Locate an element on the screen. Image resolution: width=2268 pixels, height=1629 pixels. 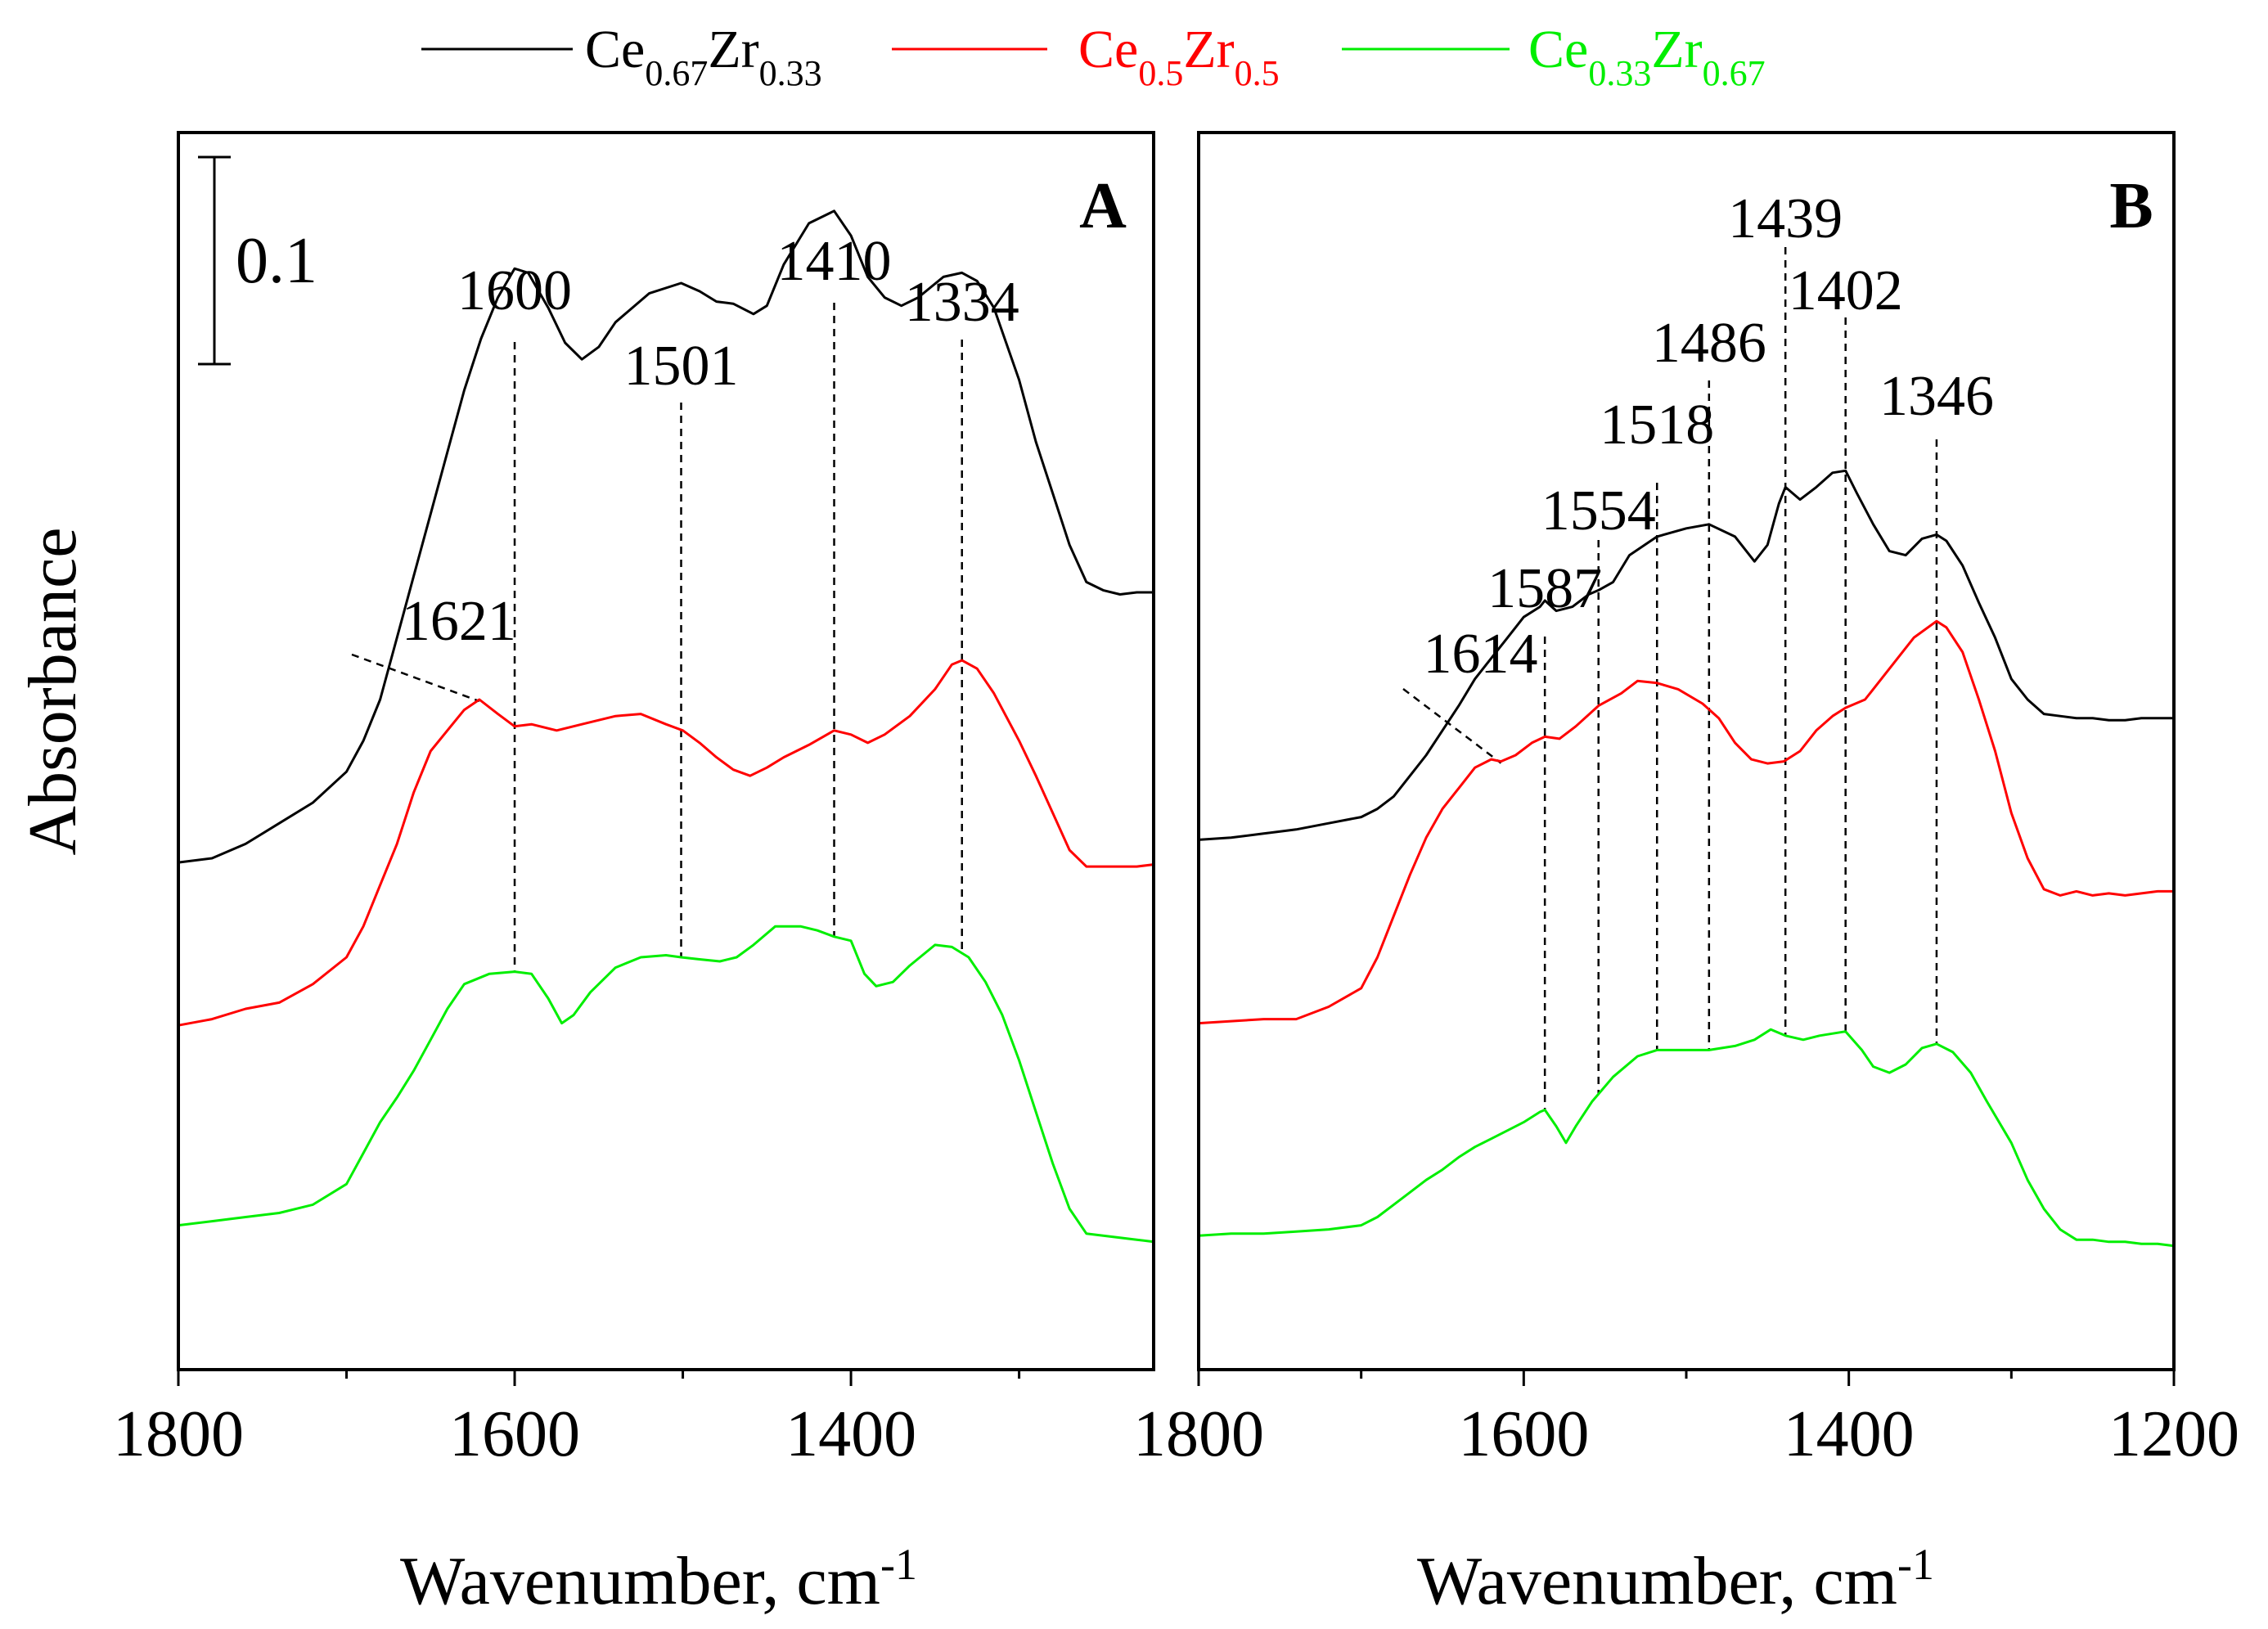
panel-b-peak-label-1518: 1518 is located at coordinates (1657, 425).